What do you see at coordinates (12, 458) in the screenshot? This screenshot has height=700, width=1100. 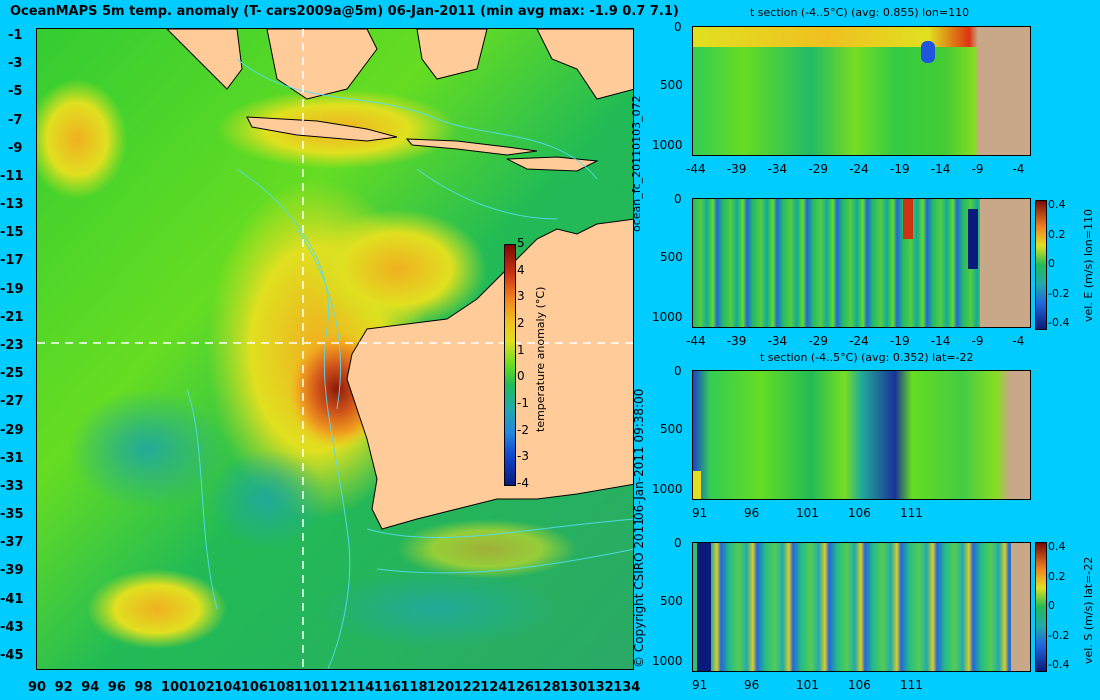 I see `lat-tick-label: -31` at bounding box center [12, 458].